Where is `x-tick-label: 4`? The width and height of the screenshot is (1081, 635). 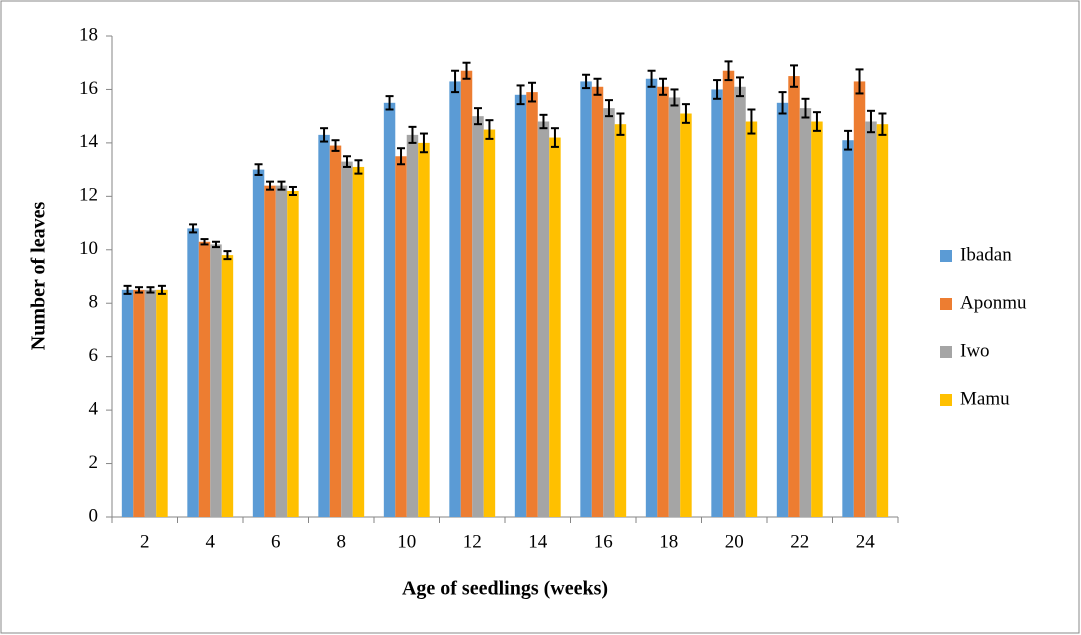
x-tick-label: 4 is located at coordinates (211, 541).